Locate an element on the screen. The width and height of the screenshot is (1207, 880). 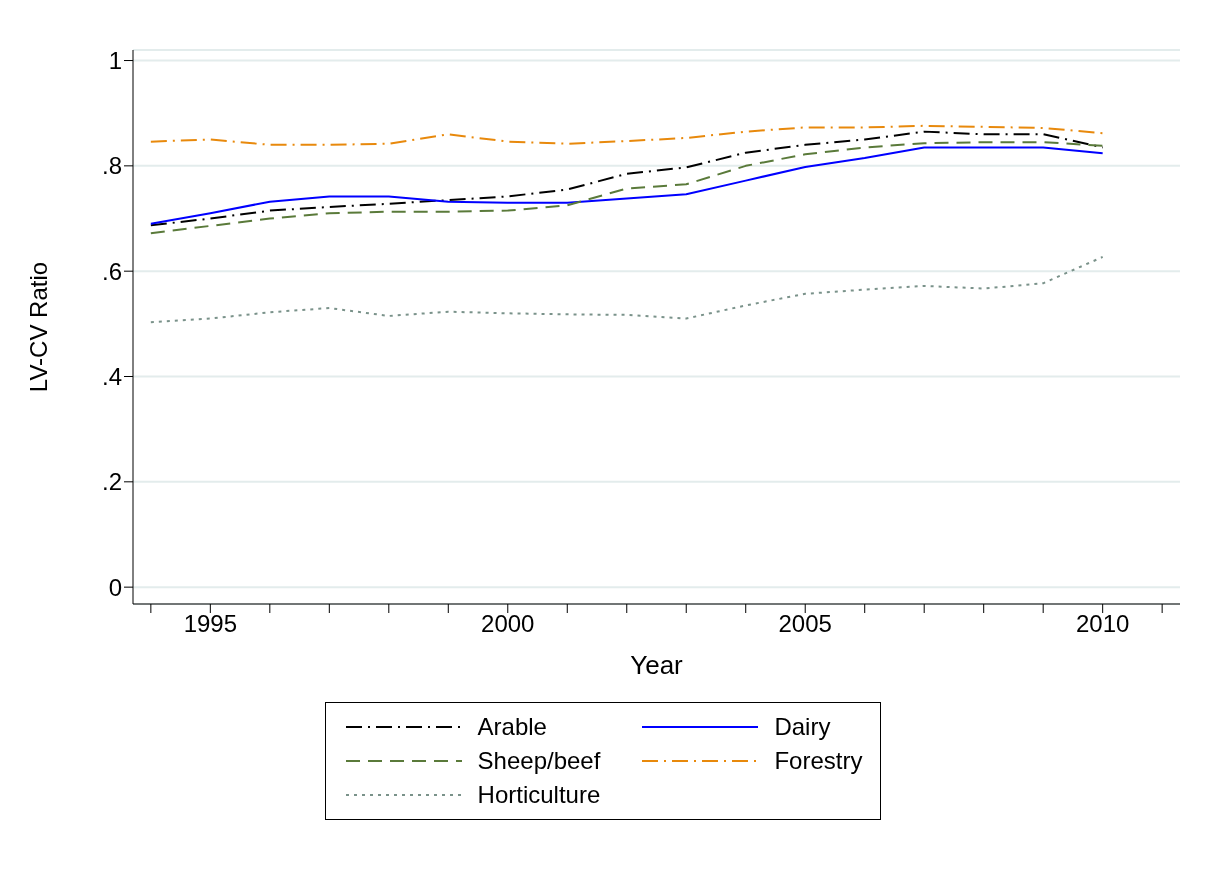
y-tick-label: .8 is located at coordinates (111, 166).